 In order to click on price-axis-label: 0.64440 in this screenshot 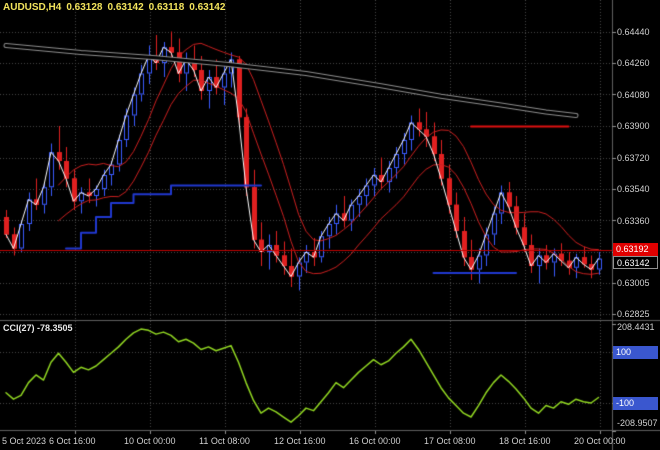, I will do `click(633, 31)`.